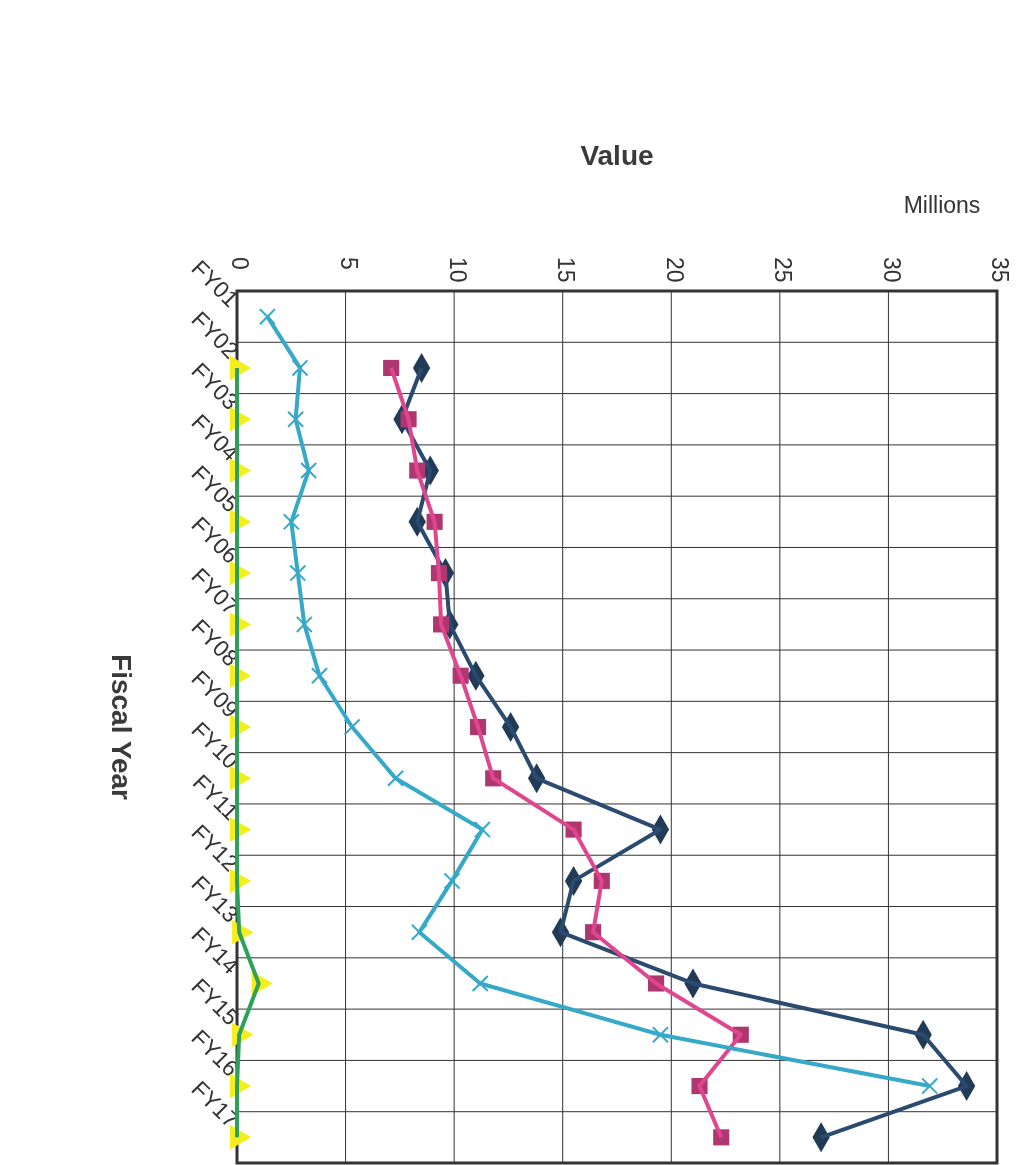  What do you see at coordinates (121, 727) in the screenshot?
I see `y-axis-title: Fiscal Year` at bounding box center [121, 727].